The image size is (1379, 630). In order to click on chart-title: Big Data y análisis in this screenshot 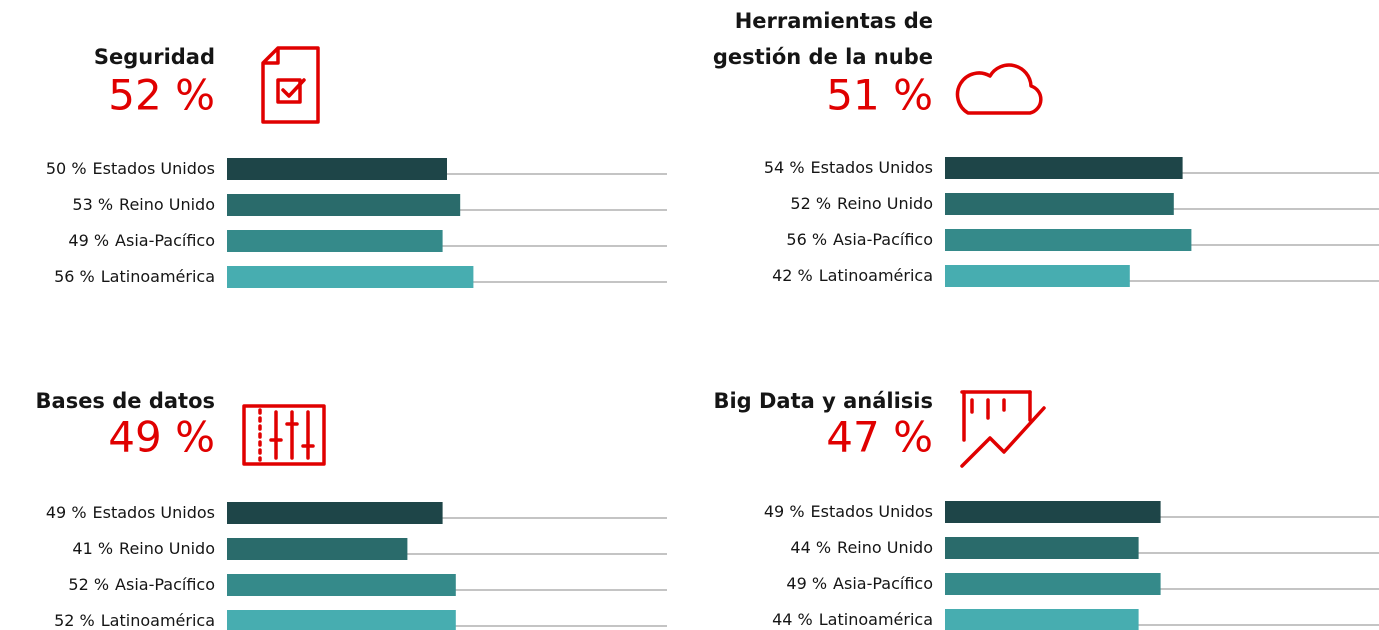, I will do `click(823, 401)`.